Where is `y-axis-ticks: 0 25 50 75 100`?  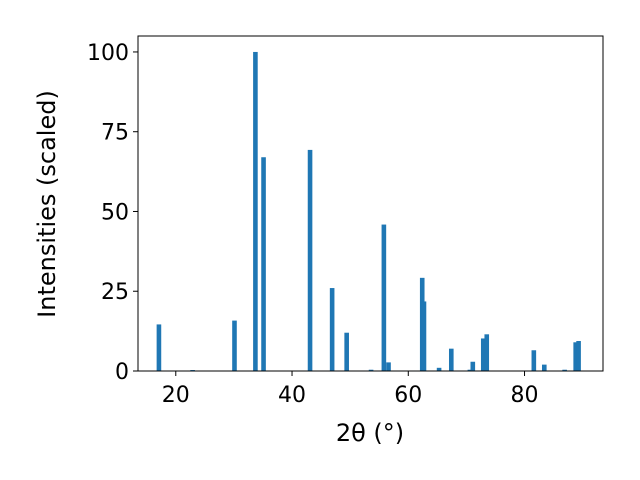
y-axis-ticks: 0 25 50 75 100 is located at coordinates (112, 213).